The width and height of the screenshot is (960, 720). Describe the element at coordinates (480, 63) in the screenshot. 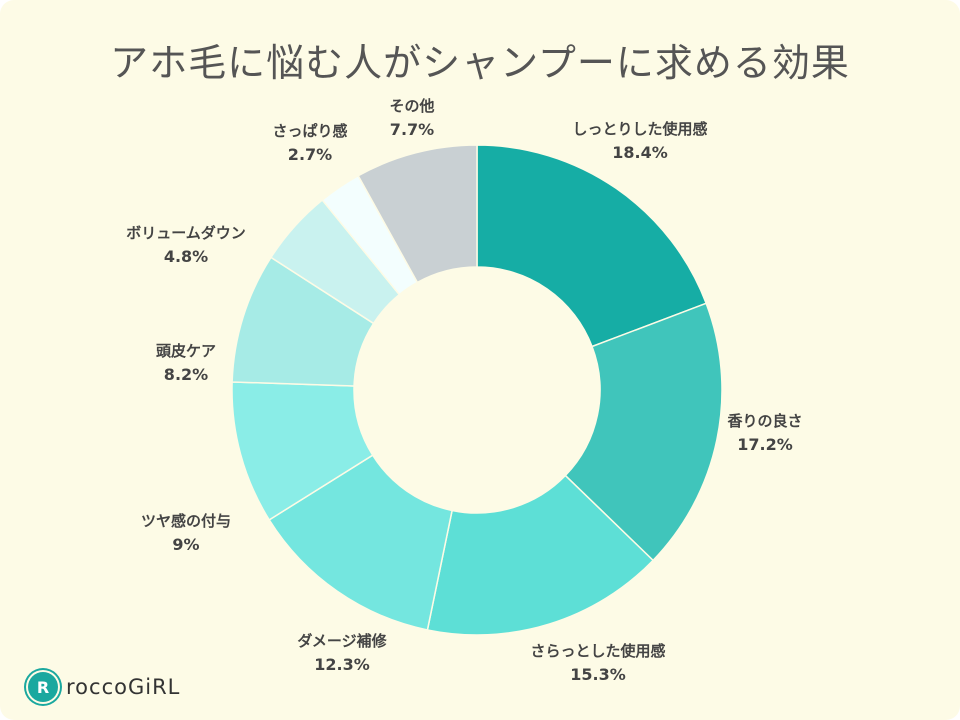

I see `chart-title: アホ毛に悩む人がシャンプーに求める効果` at that location.